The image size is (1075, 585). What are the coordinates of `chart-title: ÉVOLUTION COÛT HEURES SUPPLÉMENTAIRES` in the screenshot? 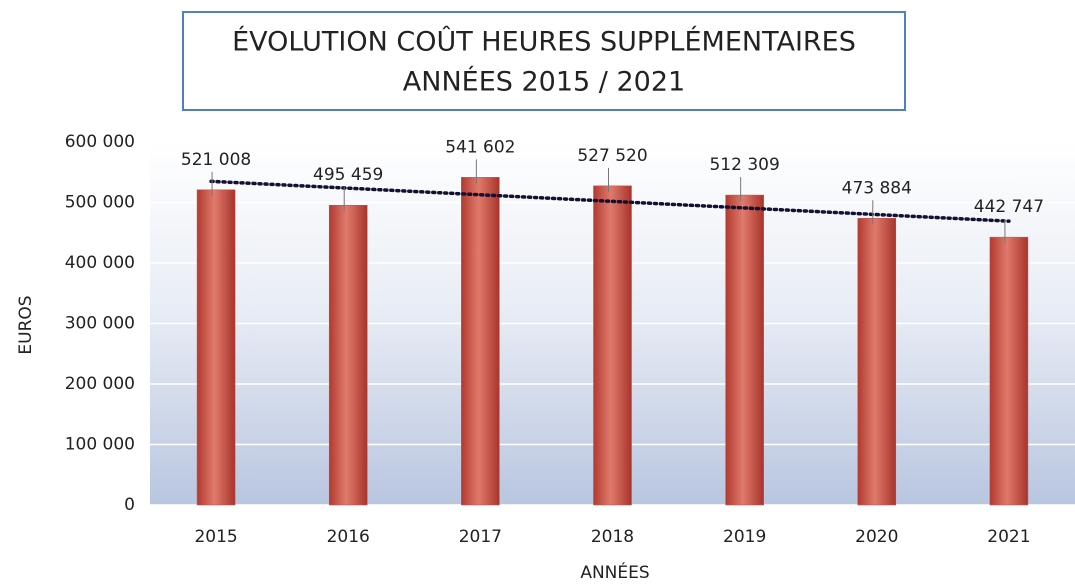 It's located at (544, 42).